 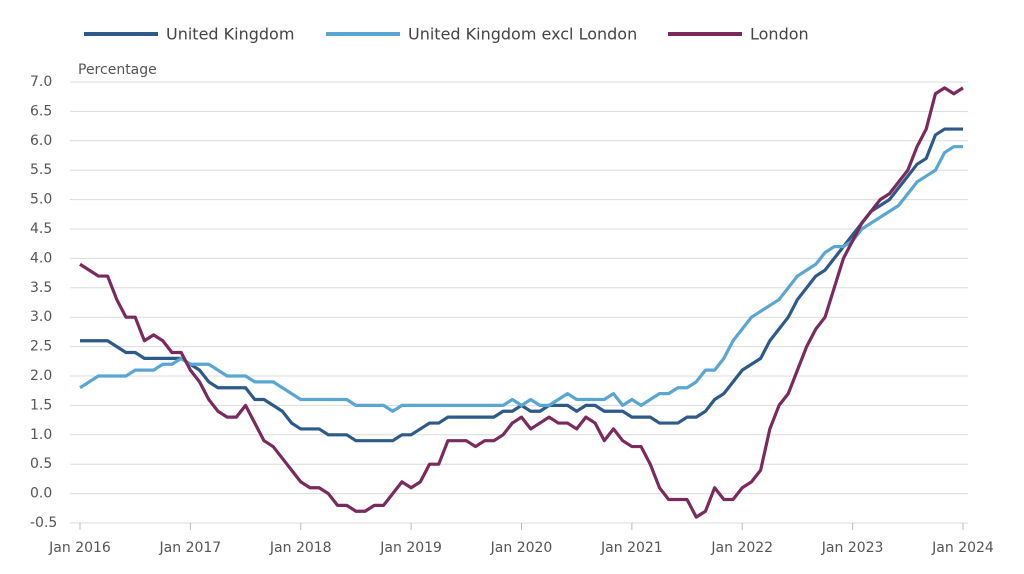 What do you see at coordinates (41, 258) in the screenshot?
I see `y-tick-label: 4.0` at bounding box center [41, 258].